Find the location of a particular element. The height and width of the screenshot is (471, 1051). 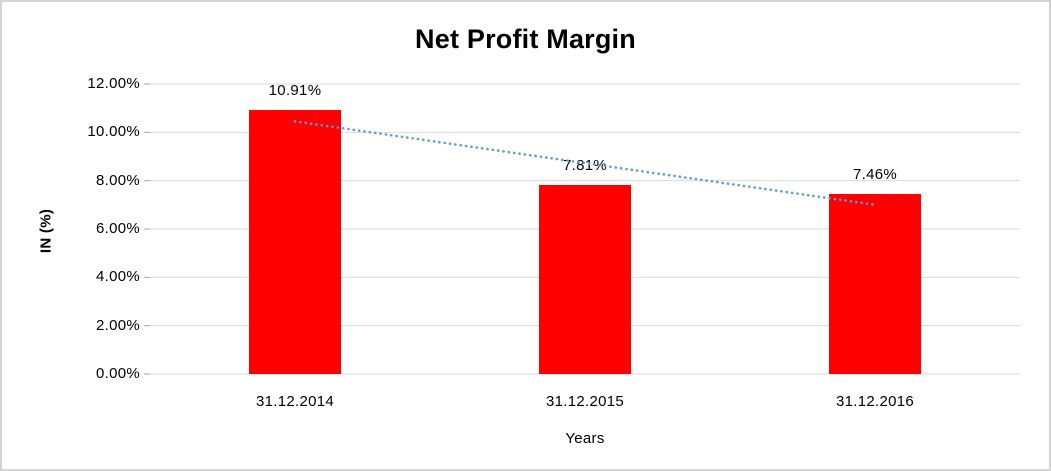

bar-data-label: 10.91% is located at coordinates (295, 91).